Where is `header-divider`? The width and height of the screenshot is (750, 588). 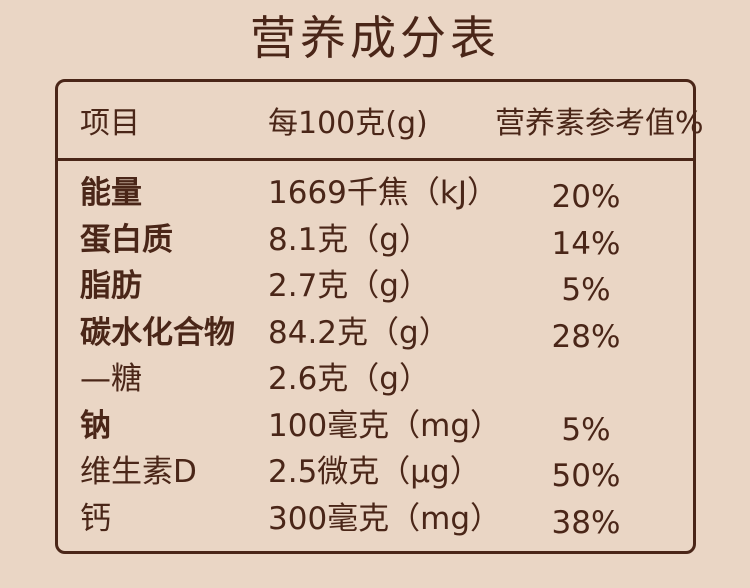
header-divider is located at coordinates (375, 159).